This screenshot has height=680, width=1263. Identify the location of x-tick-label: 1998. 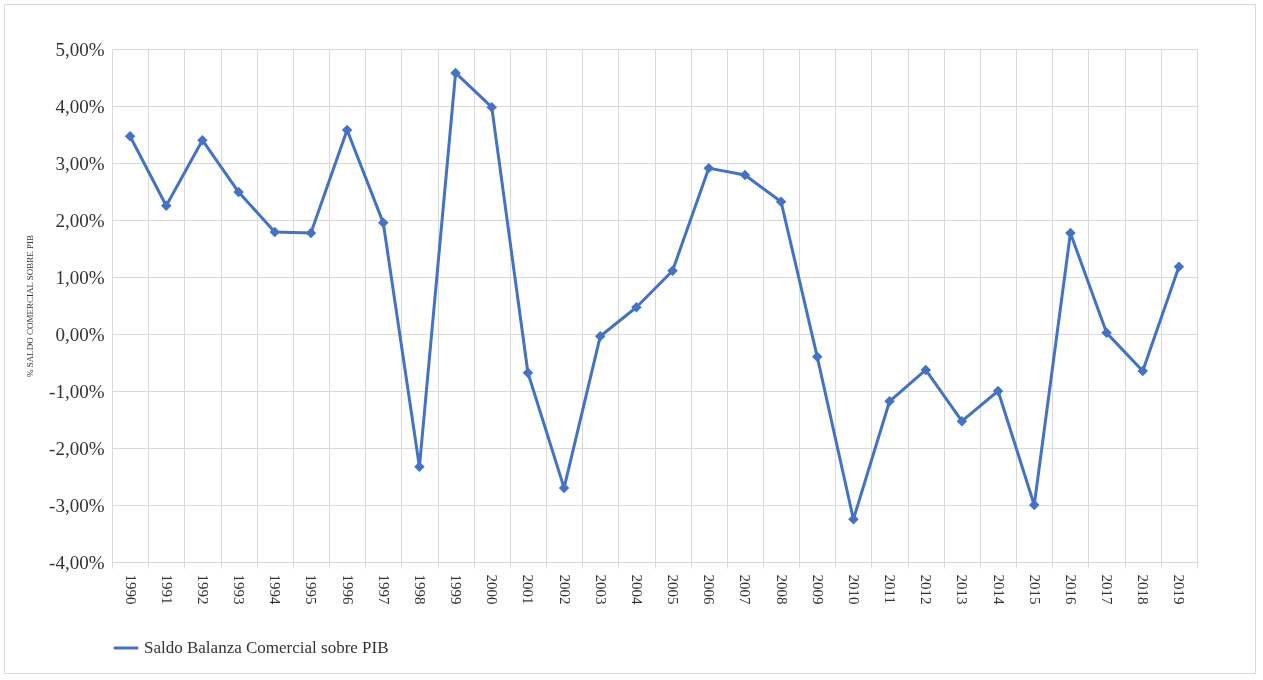
(419, 589).